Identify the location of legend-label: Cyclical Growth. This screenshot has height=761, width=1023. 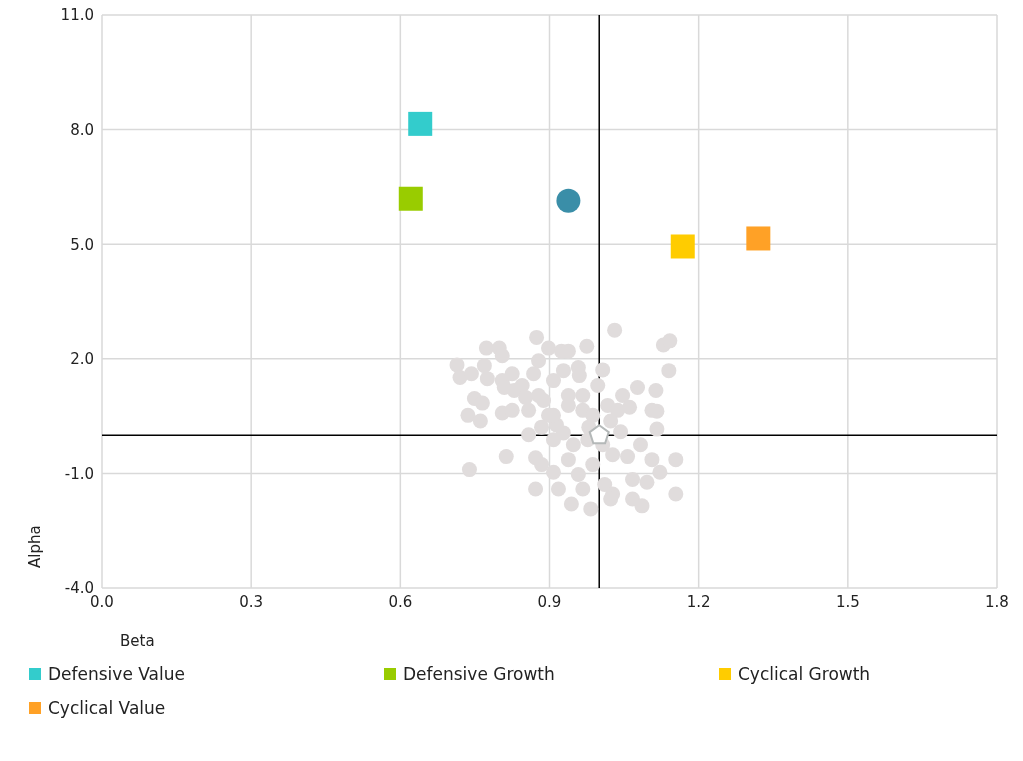
(804, 674).